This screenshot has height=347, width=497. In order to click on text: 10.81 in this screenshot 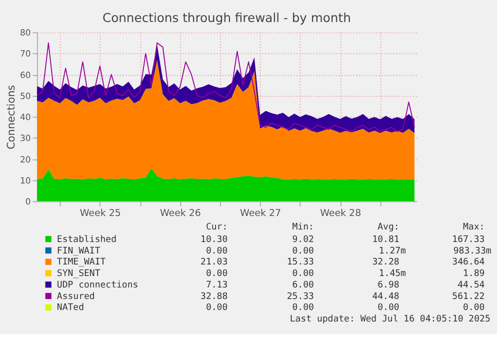, I will do `click(386, 239)`.